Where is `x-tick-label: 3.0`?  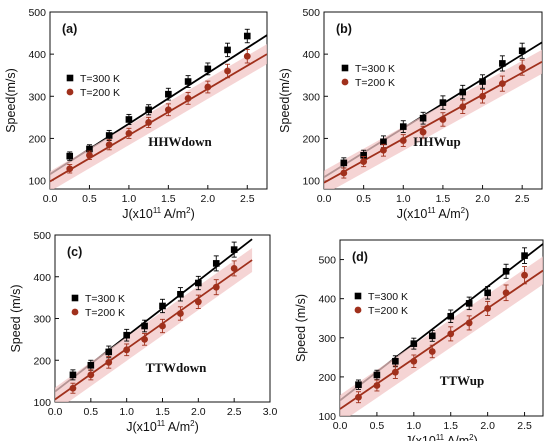
x-tick-label: 3.0 is located at coordinates (270, 412).